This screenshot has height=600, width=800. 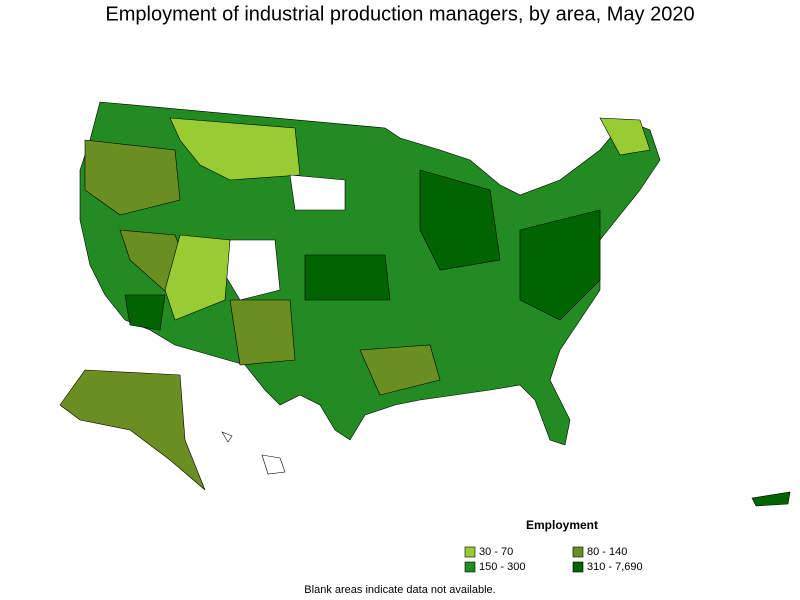 I want to click on alaska, so click(x=132, y=430).